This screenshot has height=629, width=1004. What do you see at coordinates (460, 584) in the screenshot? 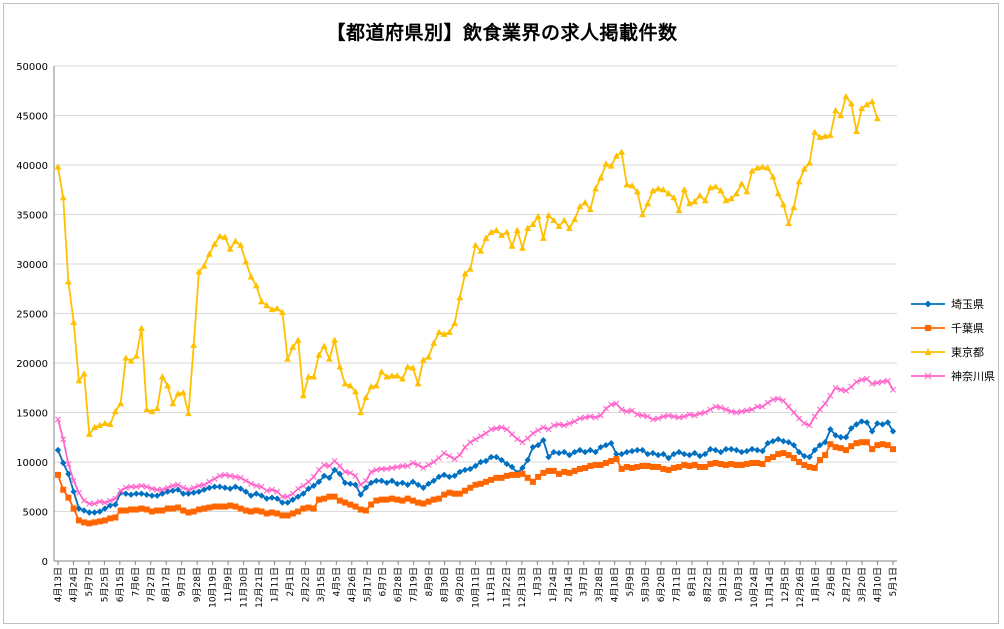
I see `x-tick-label: 9月20日` at bounding box center [460, 584].